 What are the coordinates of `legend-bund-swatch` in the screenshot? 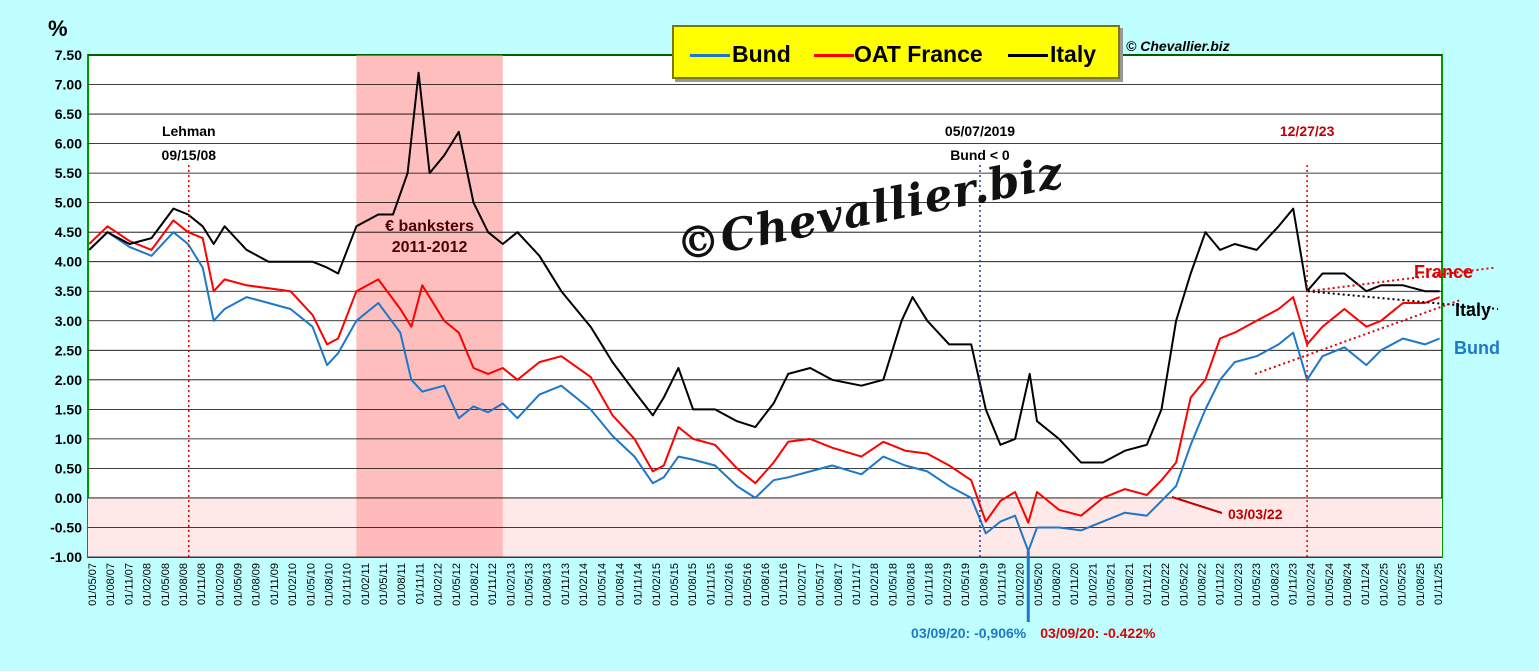 It's located at (710, 55).